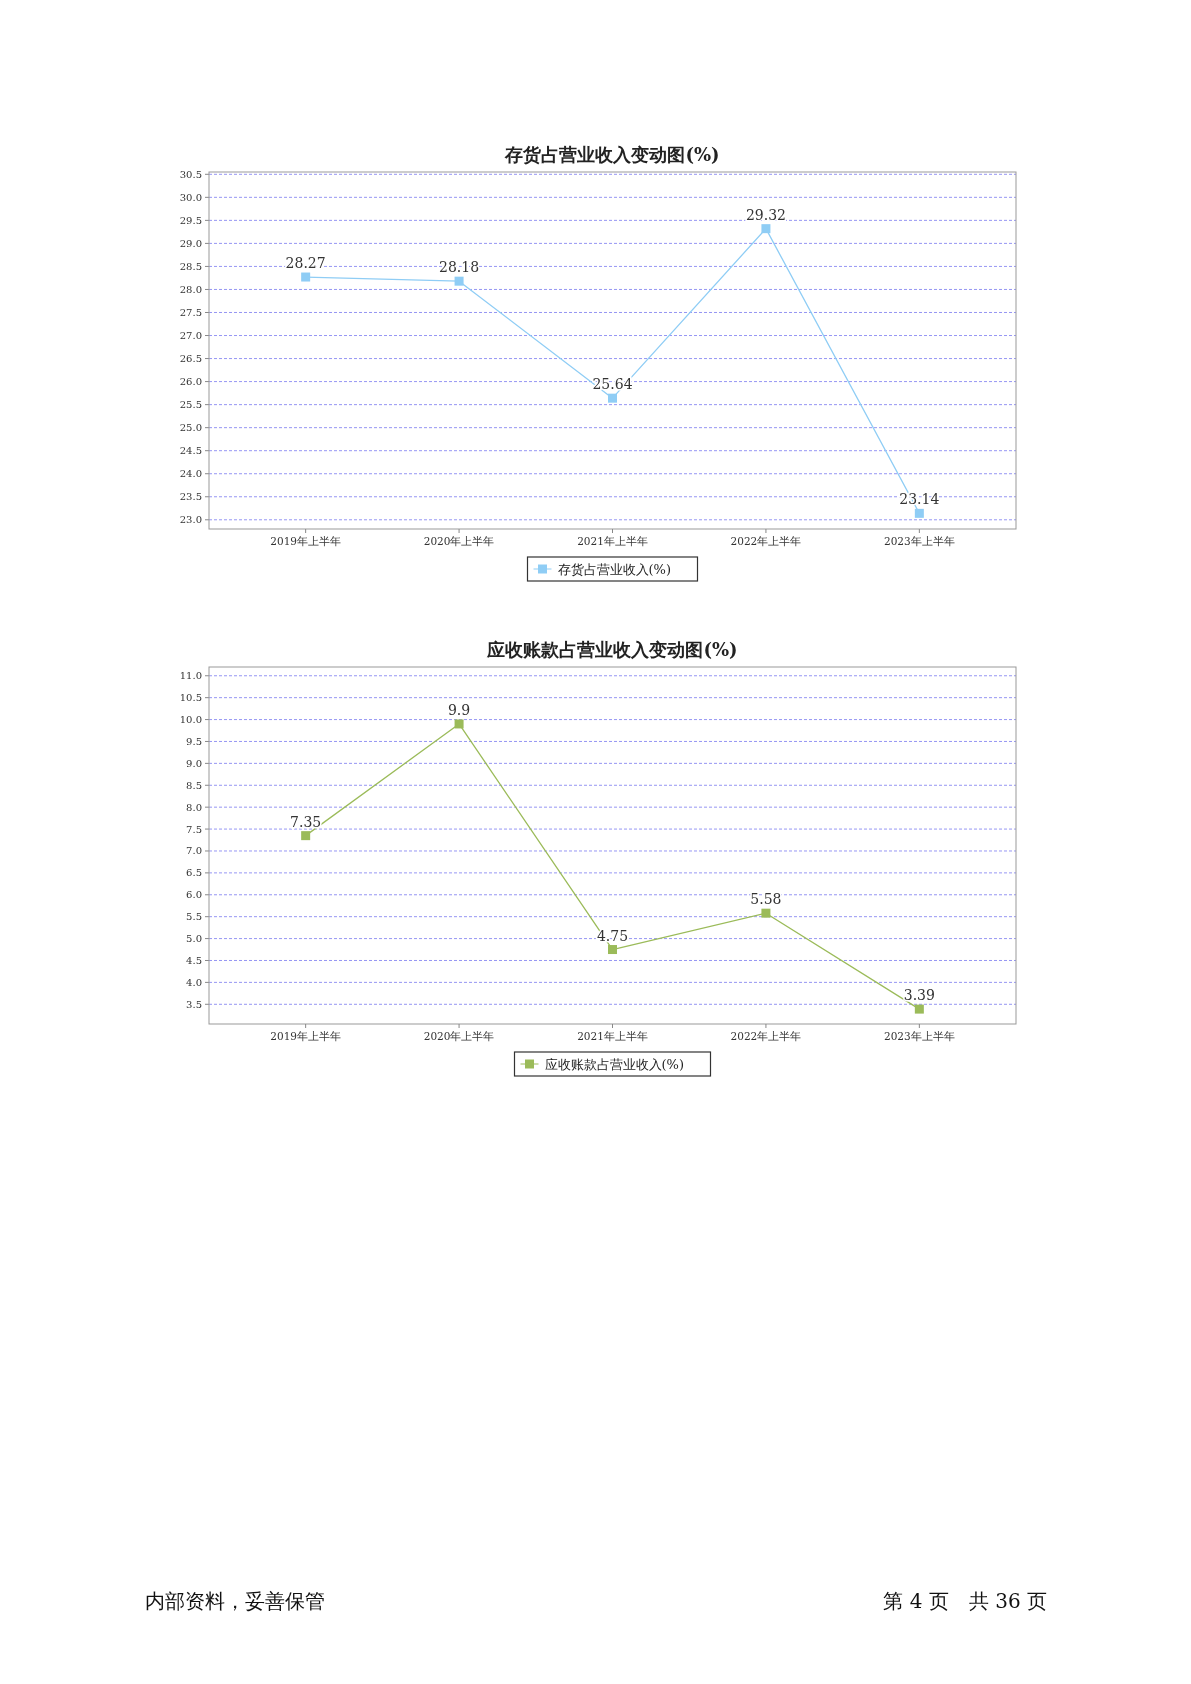 The height and width of the screenshot is (1684, 1191). What do you see at coordinates (612, 154) in the screenshot?
I see `chart-title: 存货占营业收入变动图(%)` at bounding box center [612, 154].